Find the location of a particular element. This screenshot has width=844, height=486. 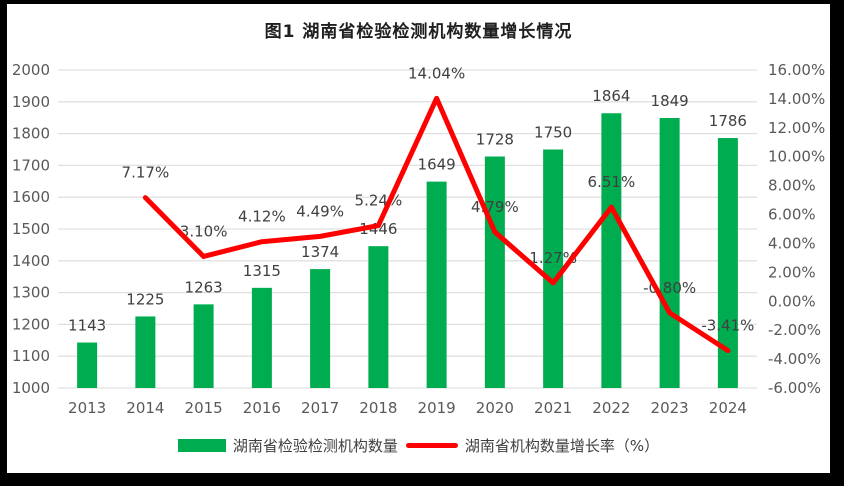

bar-value-label: 1649 is located at coordinates (437, 165).